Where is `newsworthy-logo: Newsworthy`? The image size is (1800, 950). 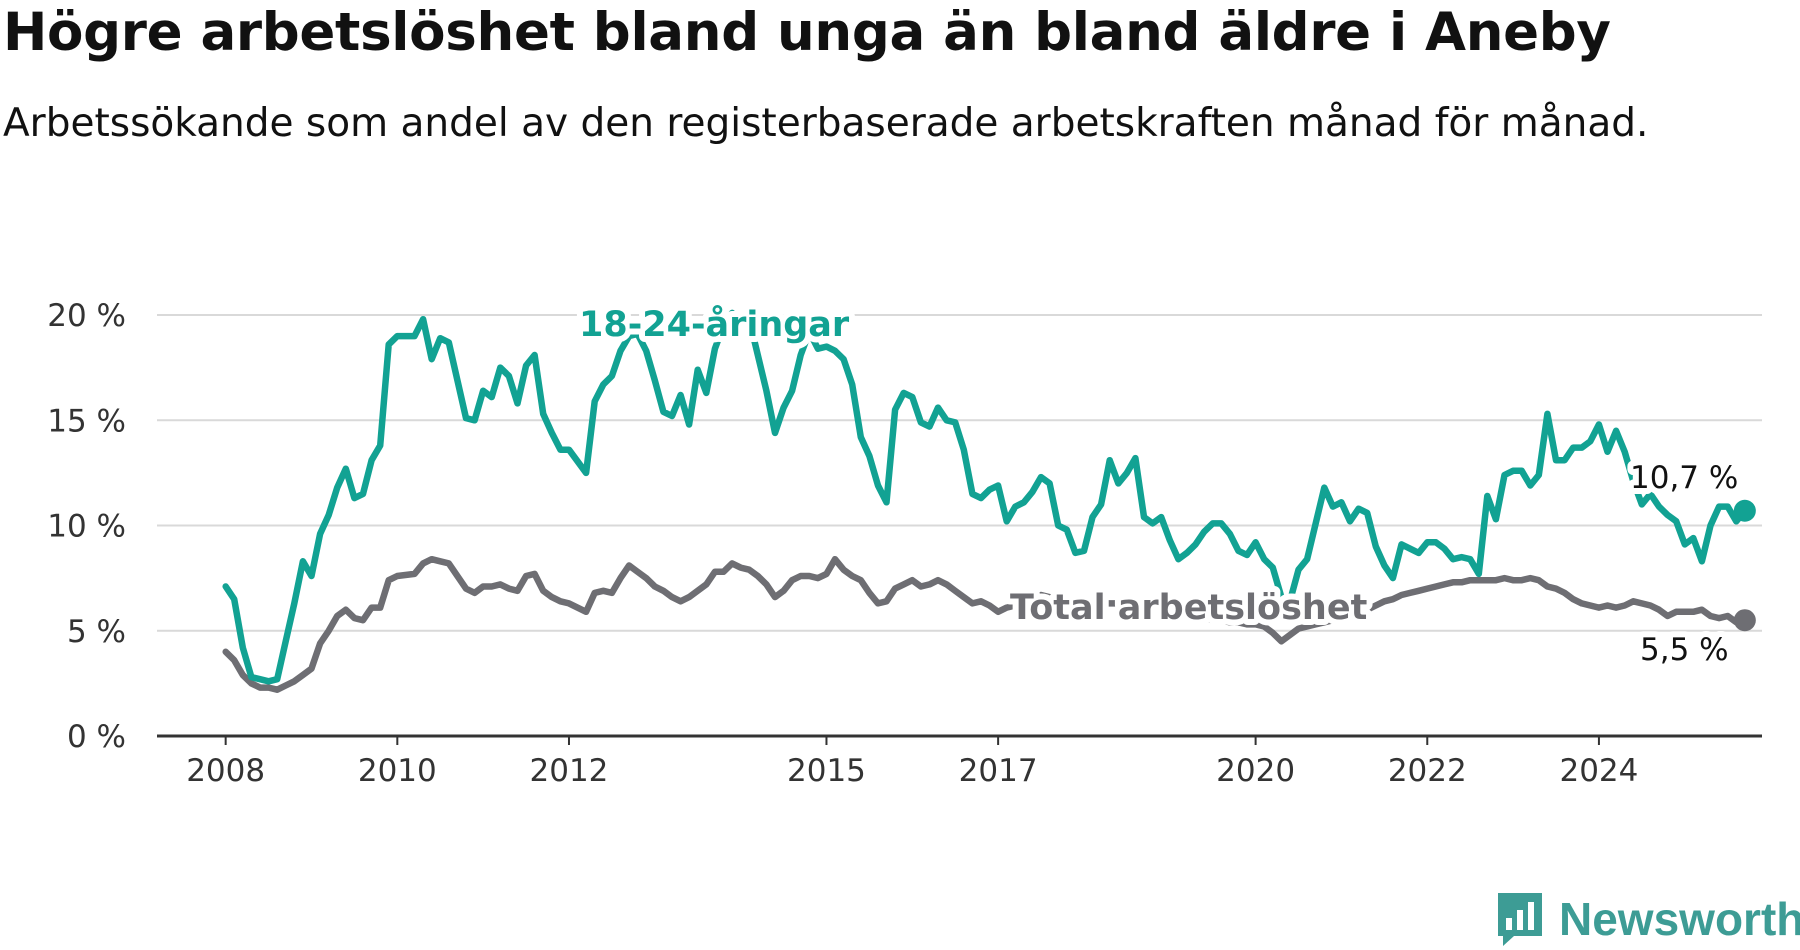 newsworthy-logo: Newsworthy is located at coordinates (1647, 919).